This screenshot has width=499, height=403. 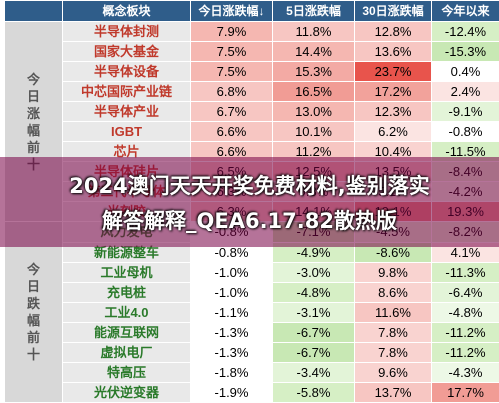 What do you see at coordinates (465, 52) in the screenshot?
I see `cell-ytd: -15.3%` at bounding box center [465, 52].